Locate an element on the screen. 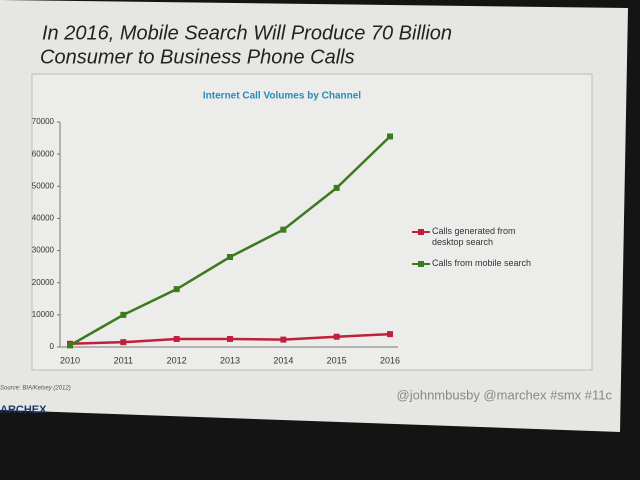 The height and width of the screenshot is (480, 640). y-tick-label: 40000 is located at coordinates (43, 218).